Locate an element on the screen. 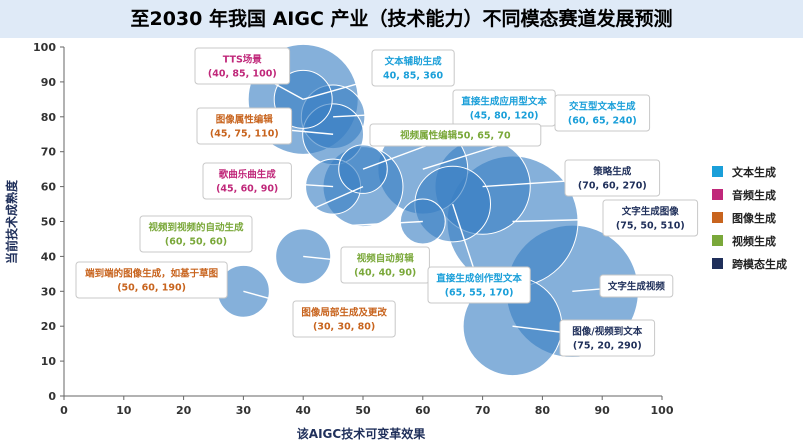 The height and width of the screenshot is (448, 803). callout-value: (45, 75, 110) is located at coordinates (244, 134).